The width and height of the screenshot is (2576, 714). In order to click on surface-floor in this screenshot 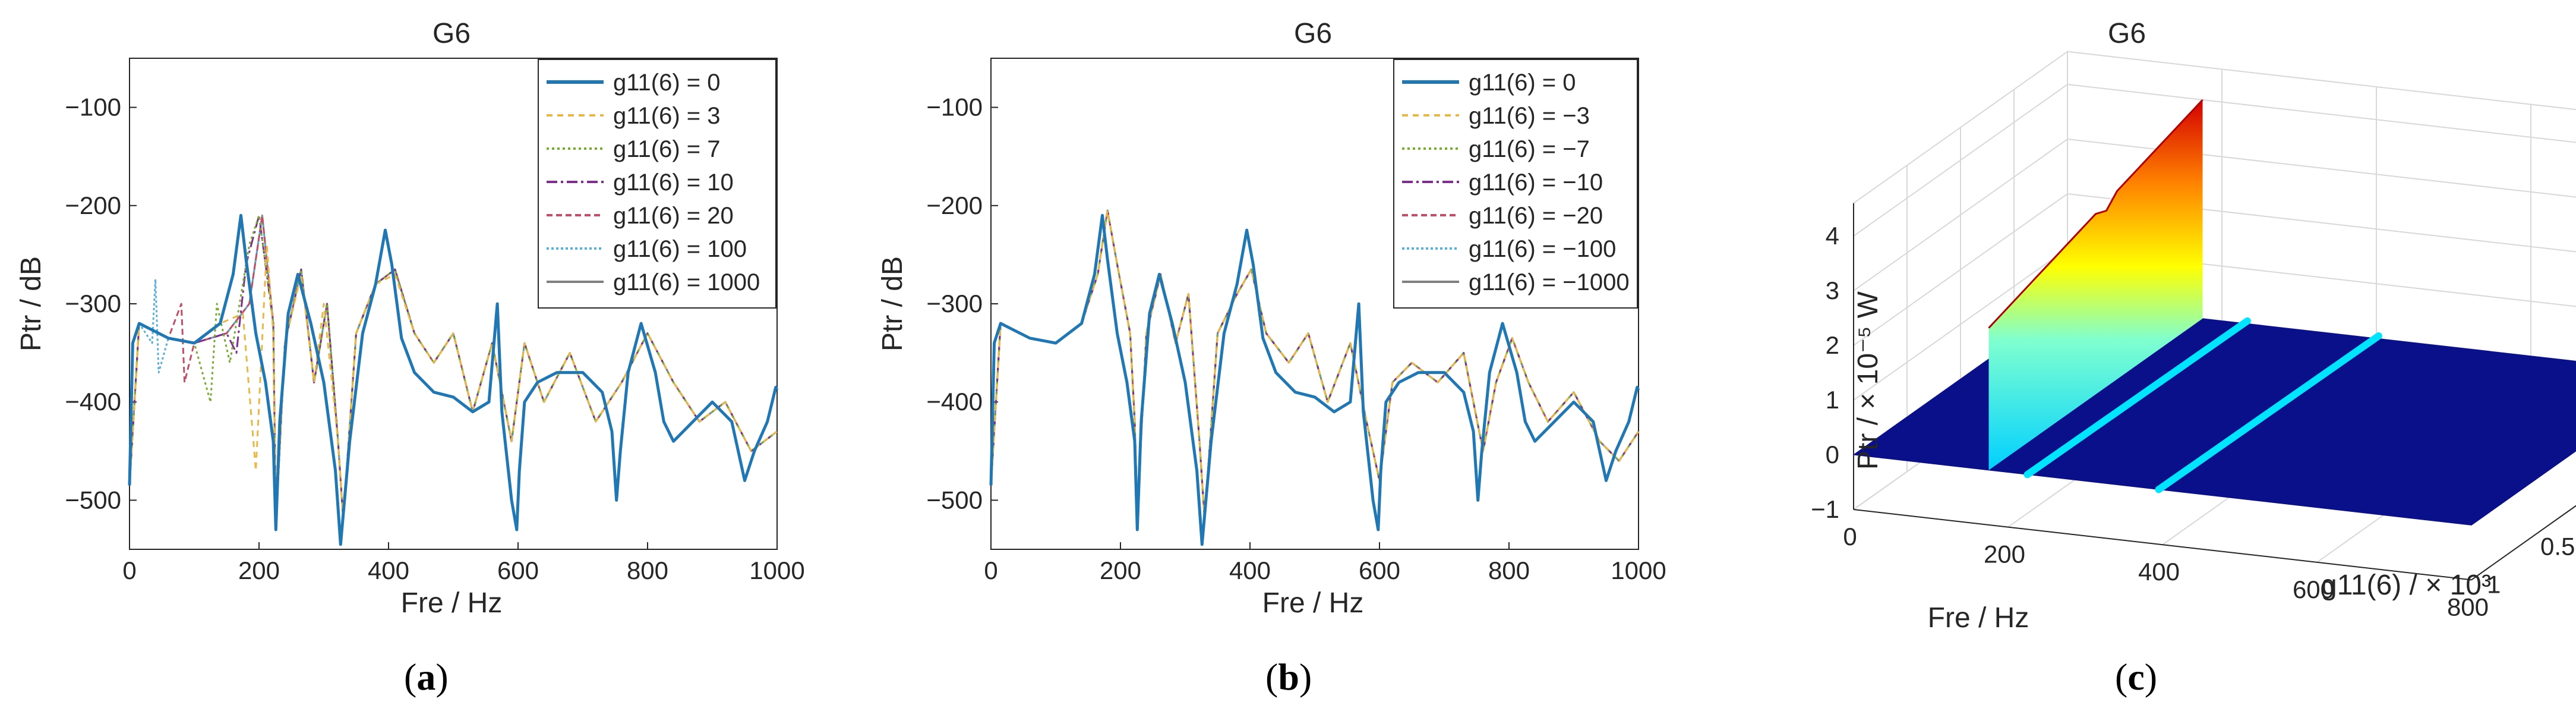, I will do `click(2214, 415)`.